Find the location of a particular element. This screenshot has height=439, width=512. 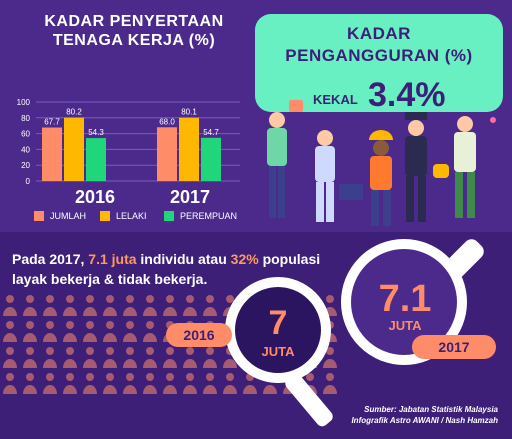

bar-jumlah-2017 is located at coordinates (167, 154).